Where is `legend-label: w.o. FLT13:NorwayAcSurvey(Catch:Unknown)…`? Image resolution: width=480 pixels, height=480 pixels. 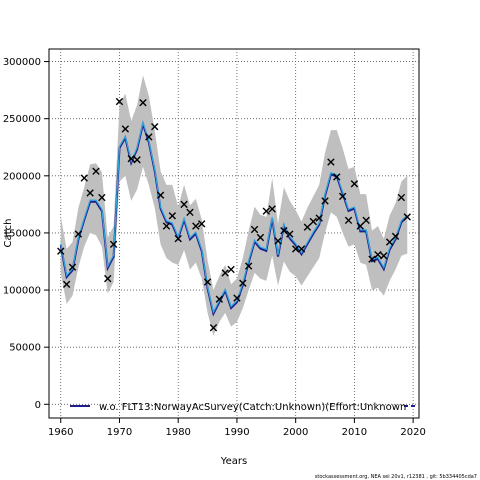 legend-label: w.o. FLT13:NorwayAcSurvey(Catch:Unknown)… is located at coordinates (252, 407).